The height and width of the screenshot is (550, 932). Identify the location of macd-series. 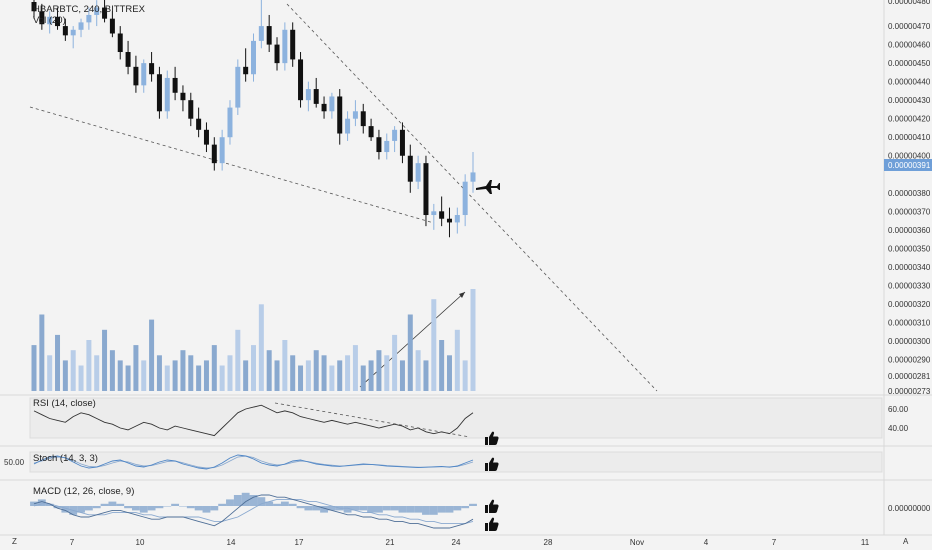
(253, 510).